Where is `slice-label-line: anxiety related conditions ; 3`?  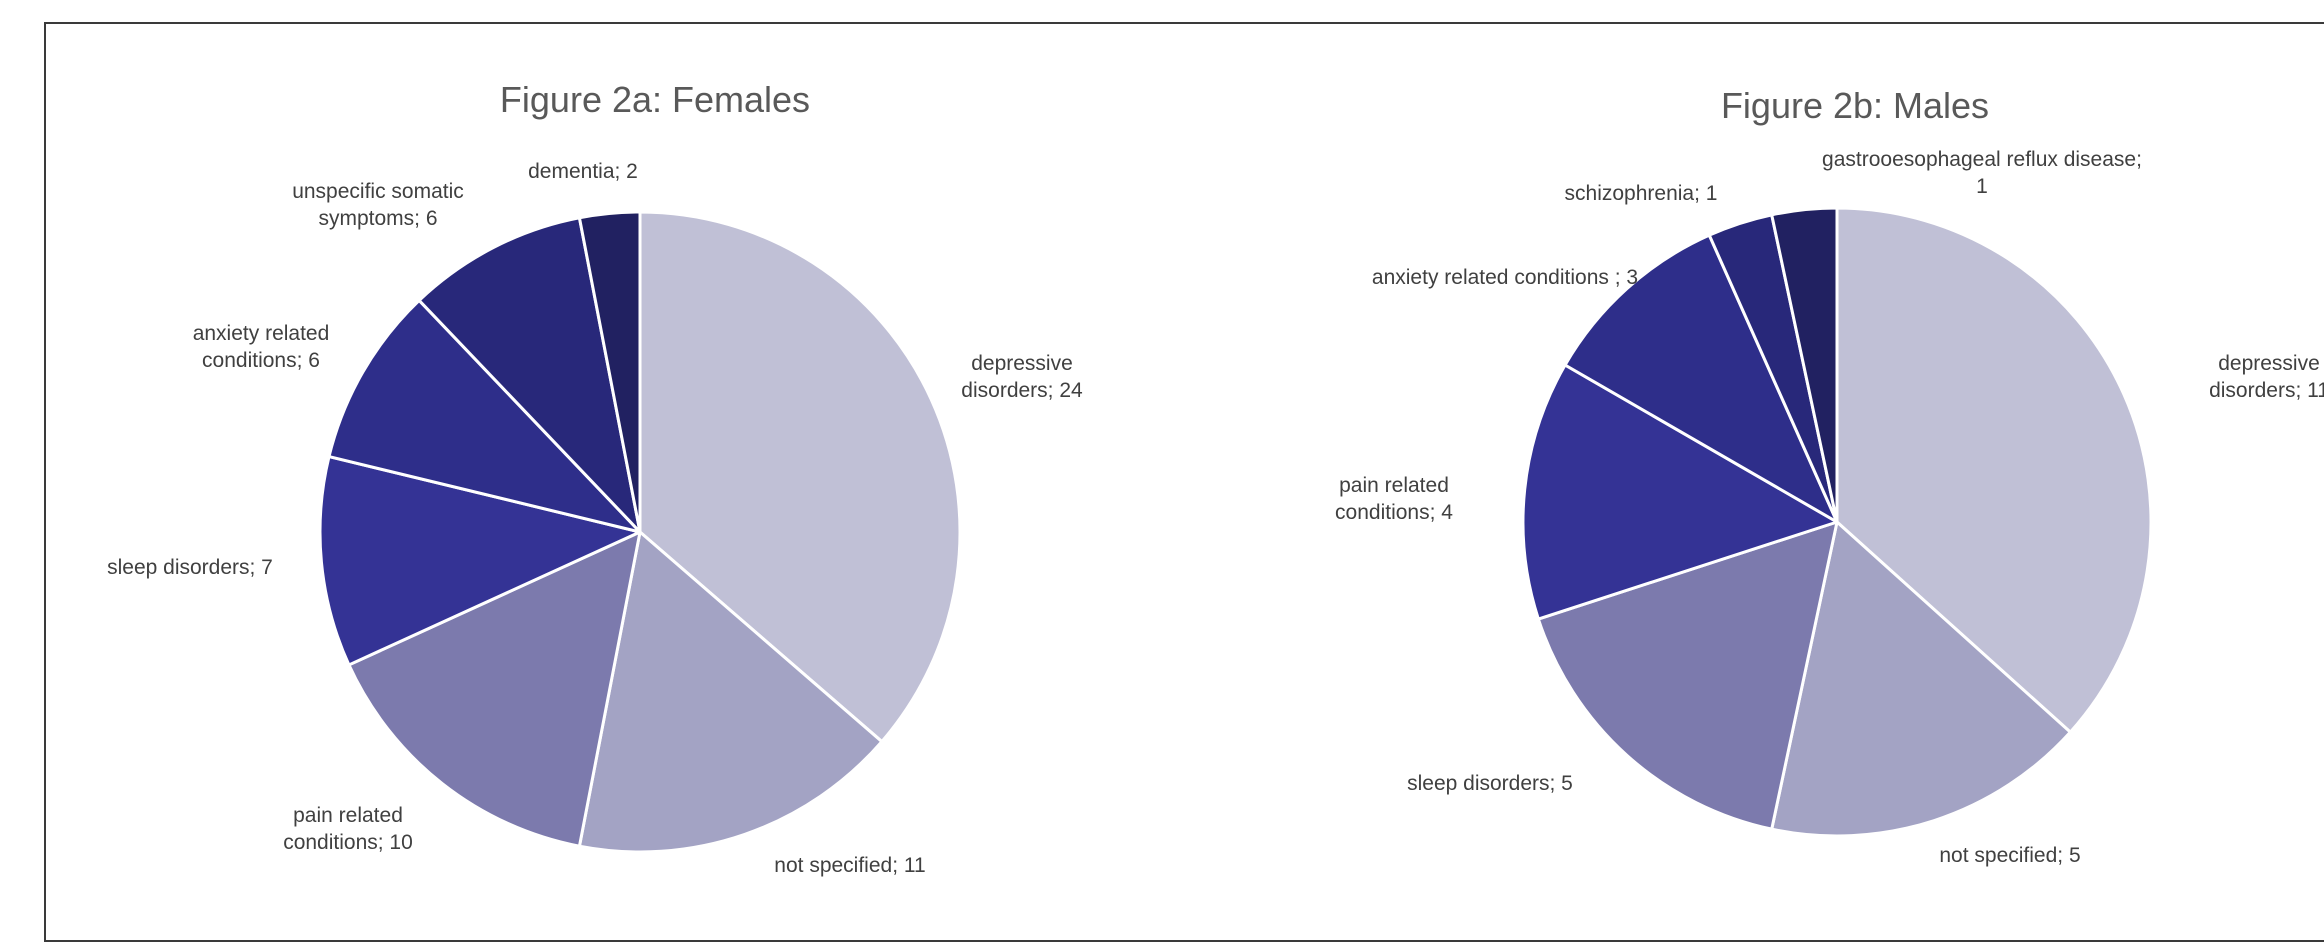
slice-label-line: anxiety related conditions ; 3 is located at coordinates (1505, 277).